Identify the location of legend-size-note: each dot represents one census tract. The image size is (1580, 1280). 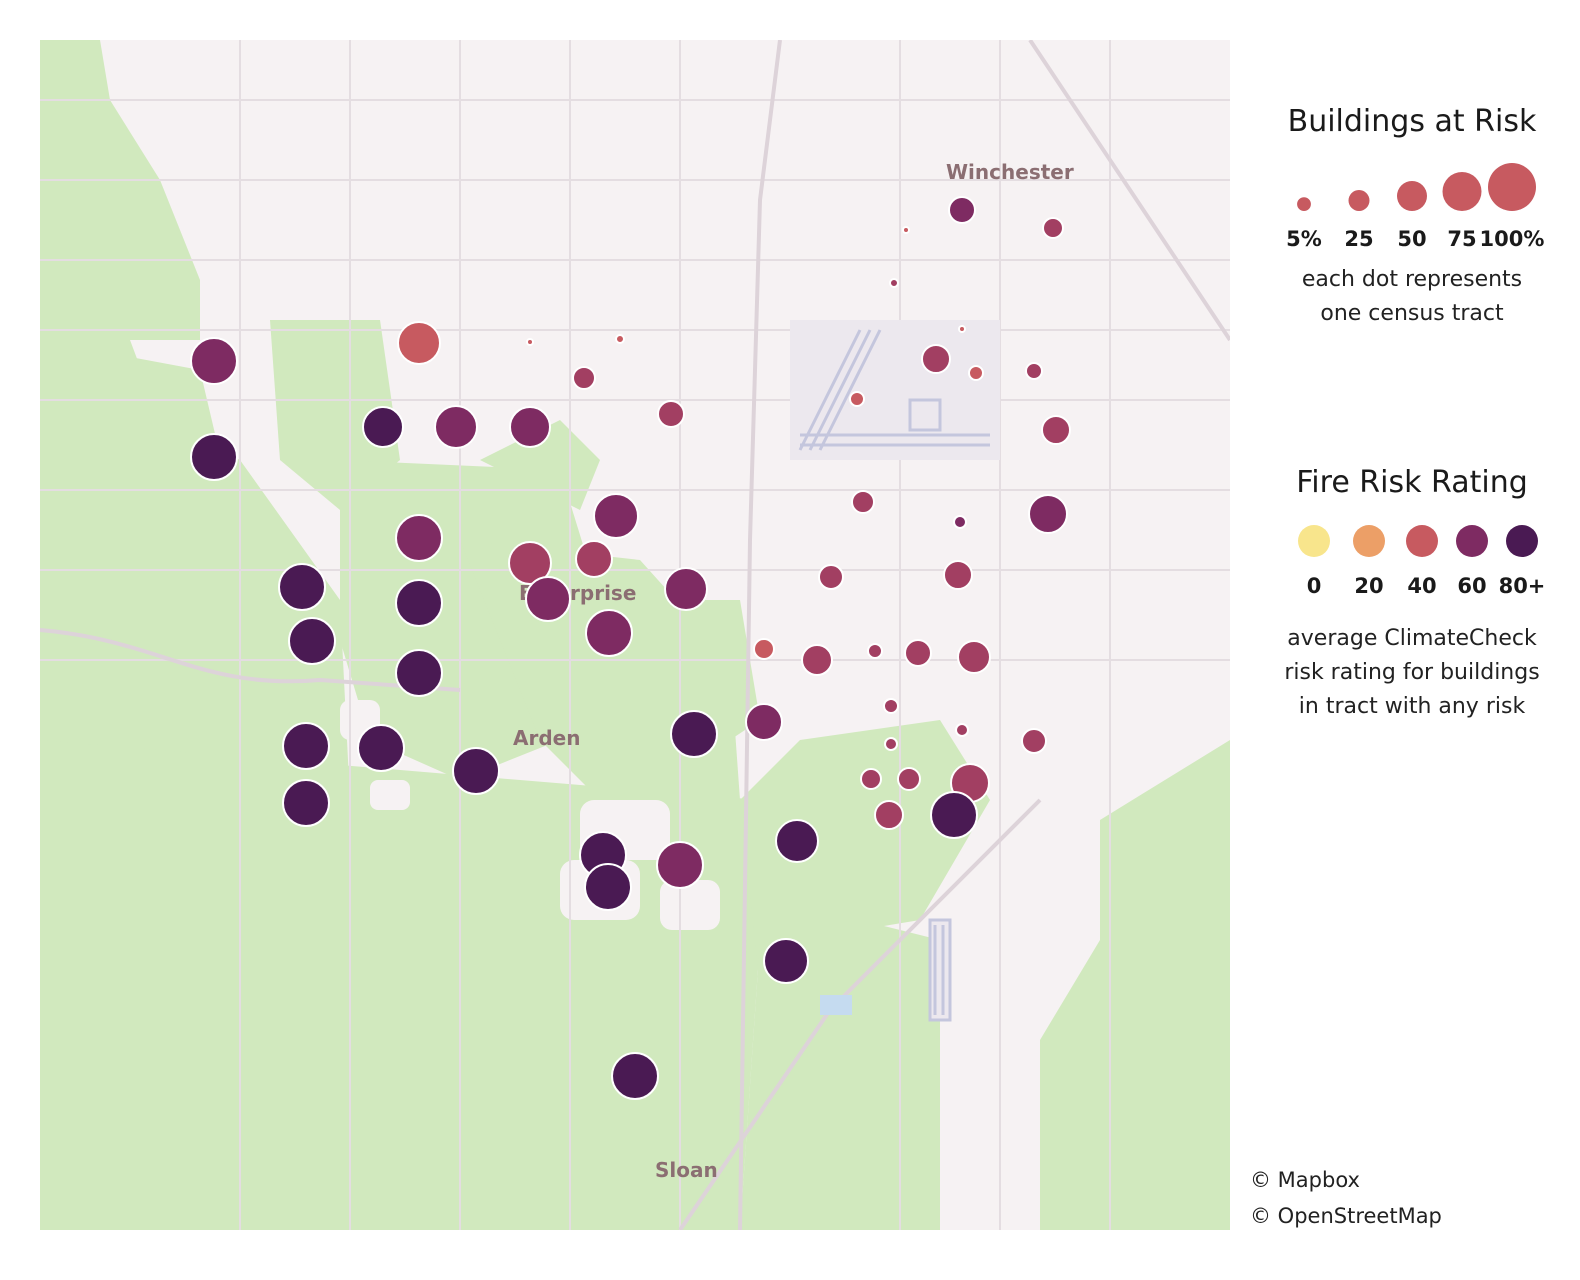
(1412, 297).